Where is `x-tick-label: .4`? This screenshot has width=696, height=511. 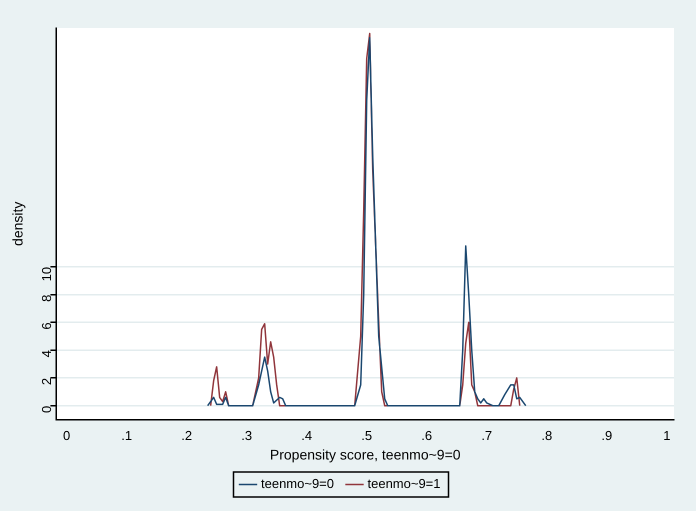
x-tick-label: .4 is located at coordinates (306, 435).